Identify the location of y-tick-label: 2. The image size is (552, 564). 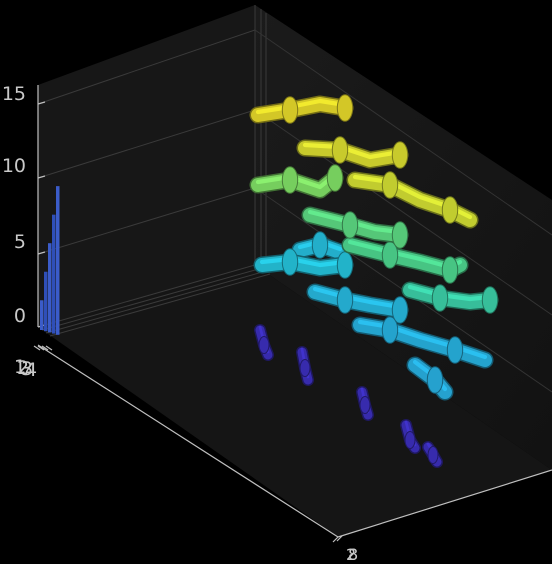
(23, 368).